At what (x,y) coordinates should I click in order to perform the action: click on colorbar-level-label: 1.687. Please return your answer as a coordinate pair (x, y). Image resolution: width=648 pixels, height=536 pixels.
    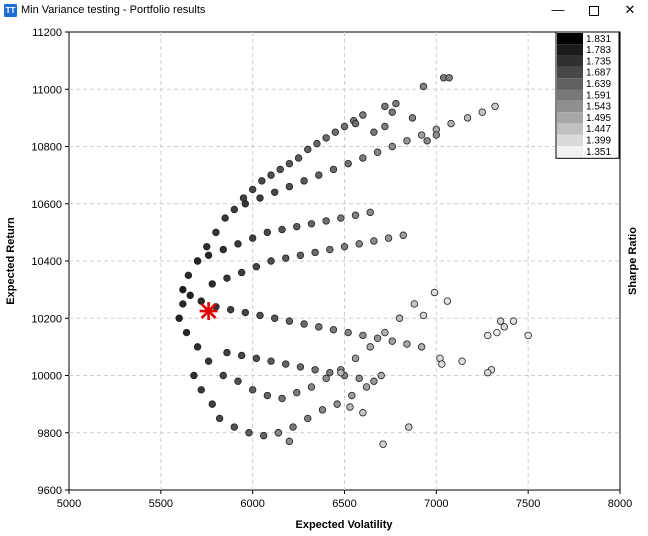
    Looking at the image, I should click on (598, 73).